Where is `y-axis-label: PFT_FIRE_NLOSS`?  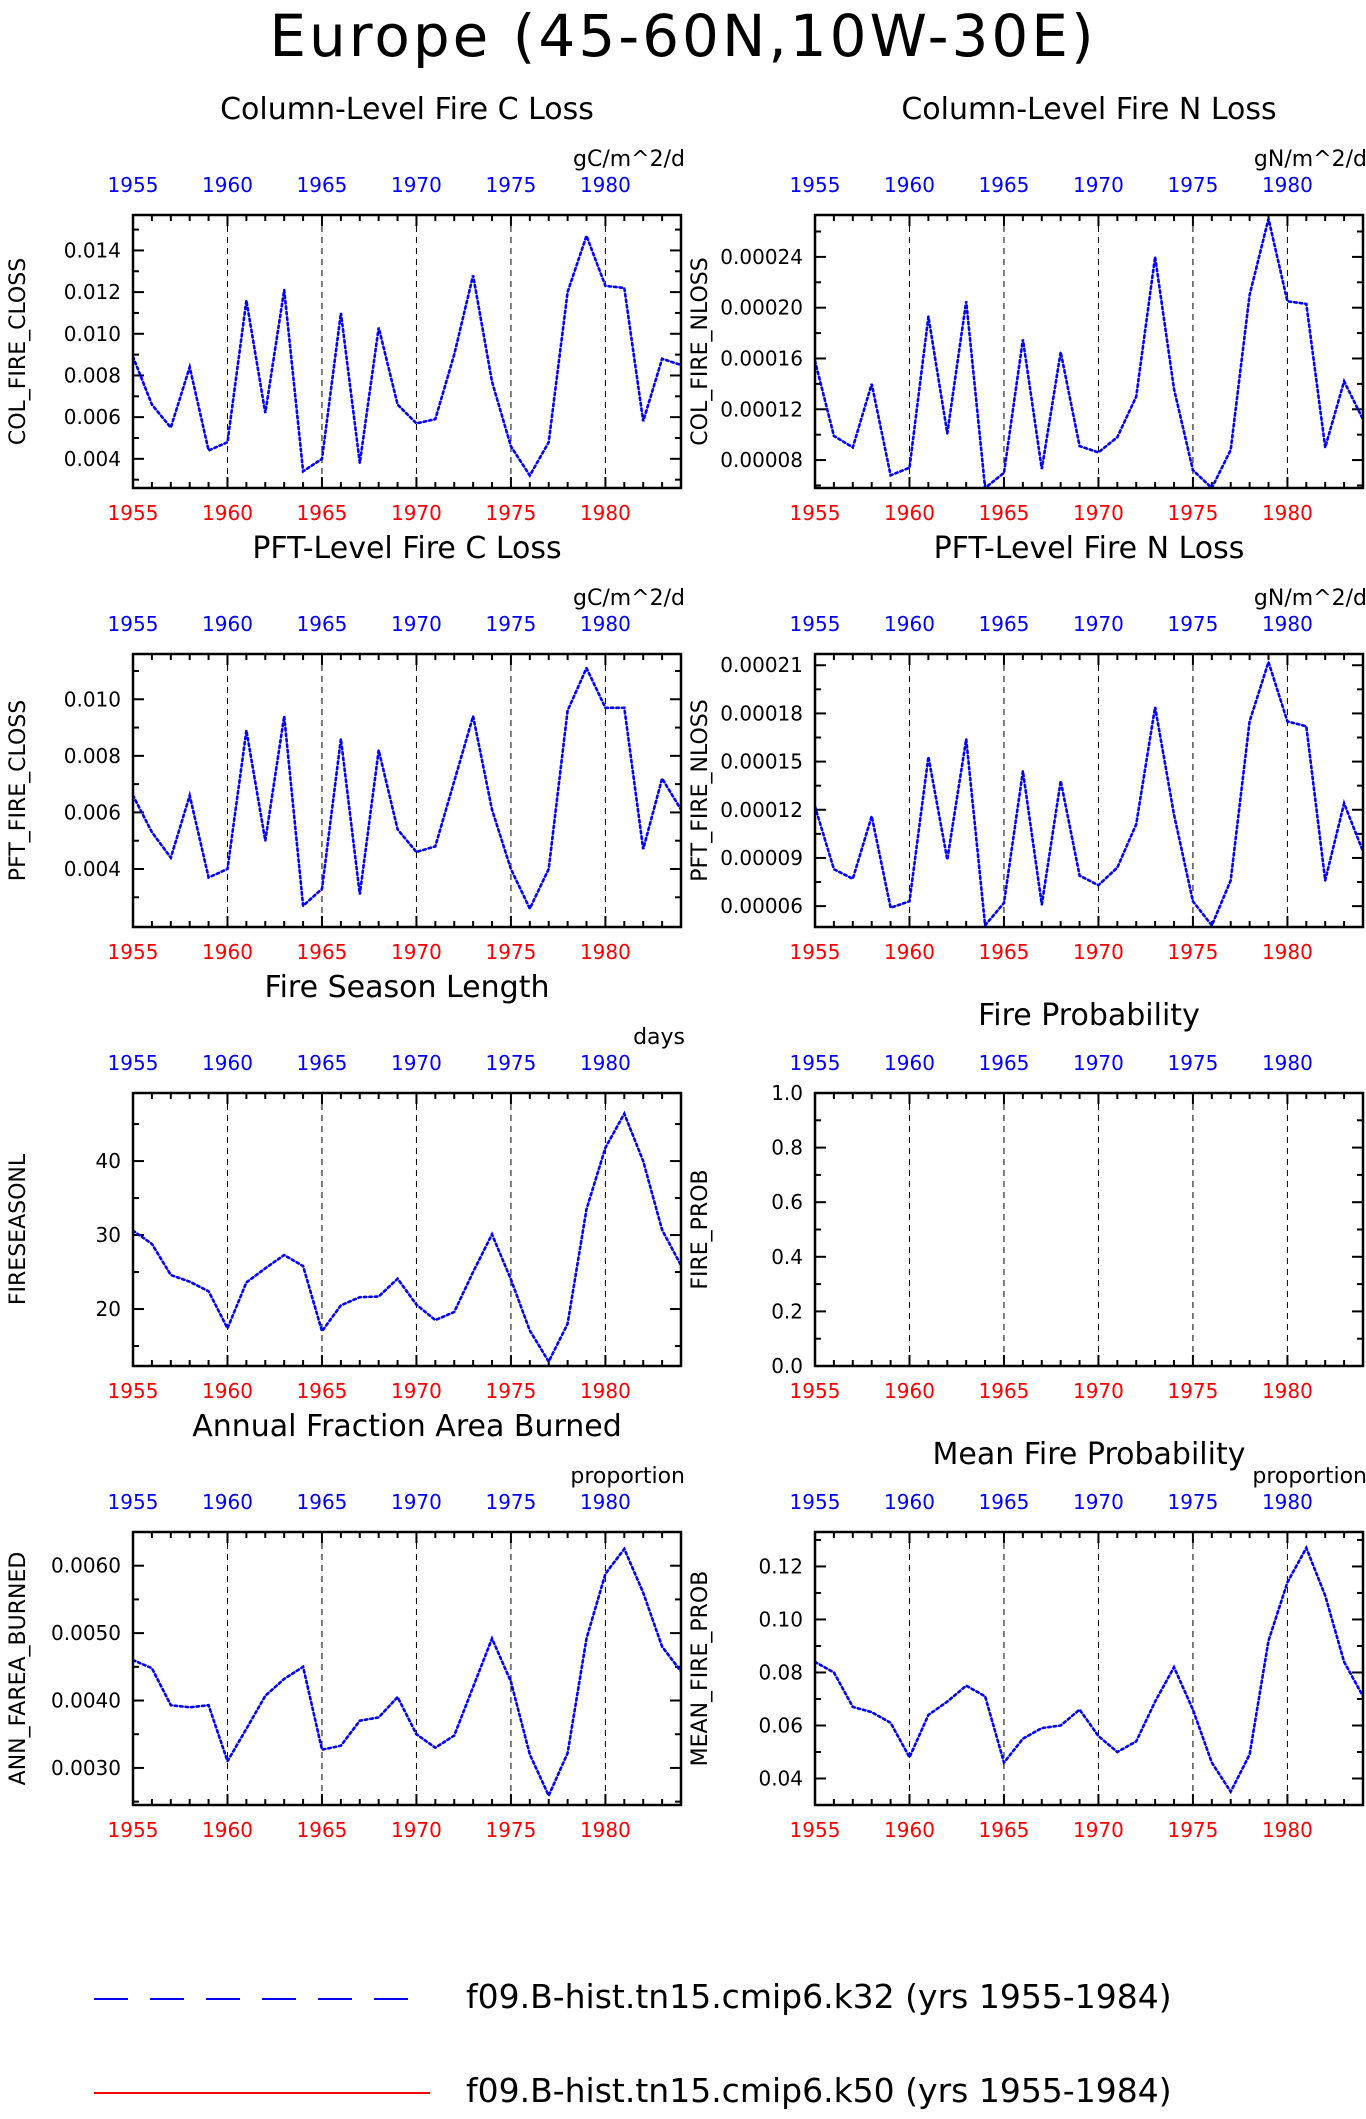 y-axis-label: PFT_FIRE_NLOSS is located at coordinates (700, 790).